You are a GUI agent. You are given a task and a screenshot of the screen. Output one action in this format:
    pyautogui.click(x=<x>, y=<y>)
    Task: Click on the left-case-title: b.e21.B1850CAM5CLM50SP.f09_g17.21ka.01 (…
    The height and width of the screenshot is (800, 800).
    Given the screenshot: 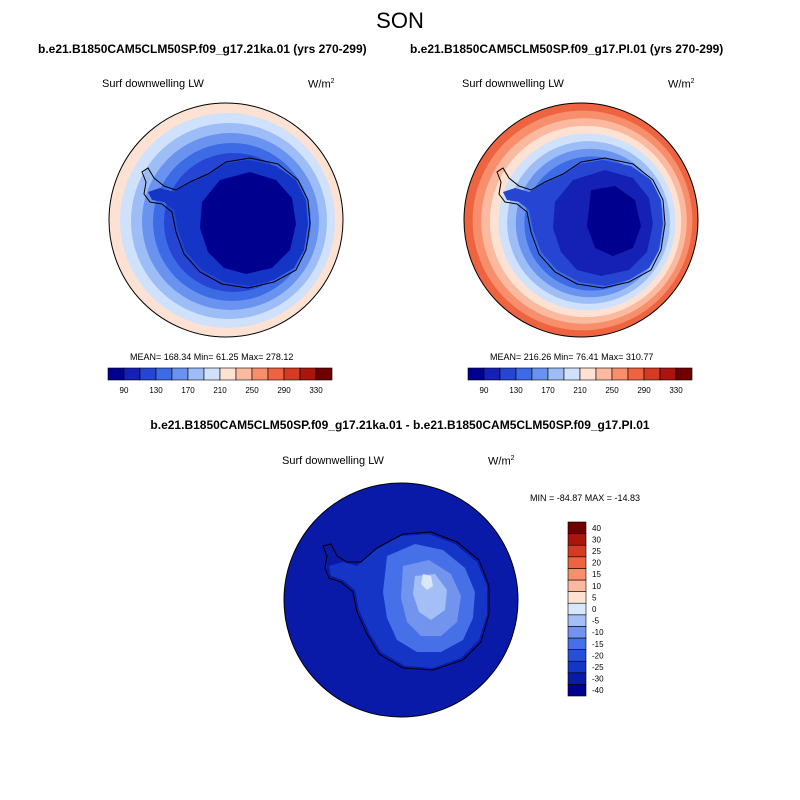 What is the action you would take?
    pyautogui.click(x=202, y=49)
    